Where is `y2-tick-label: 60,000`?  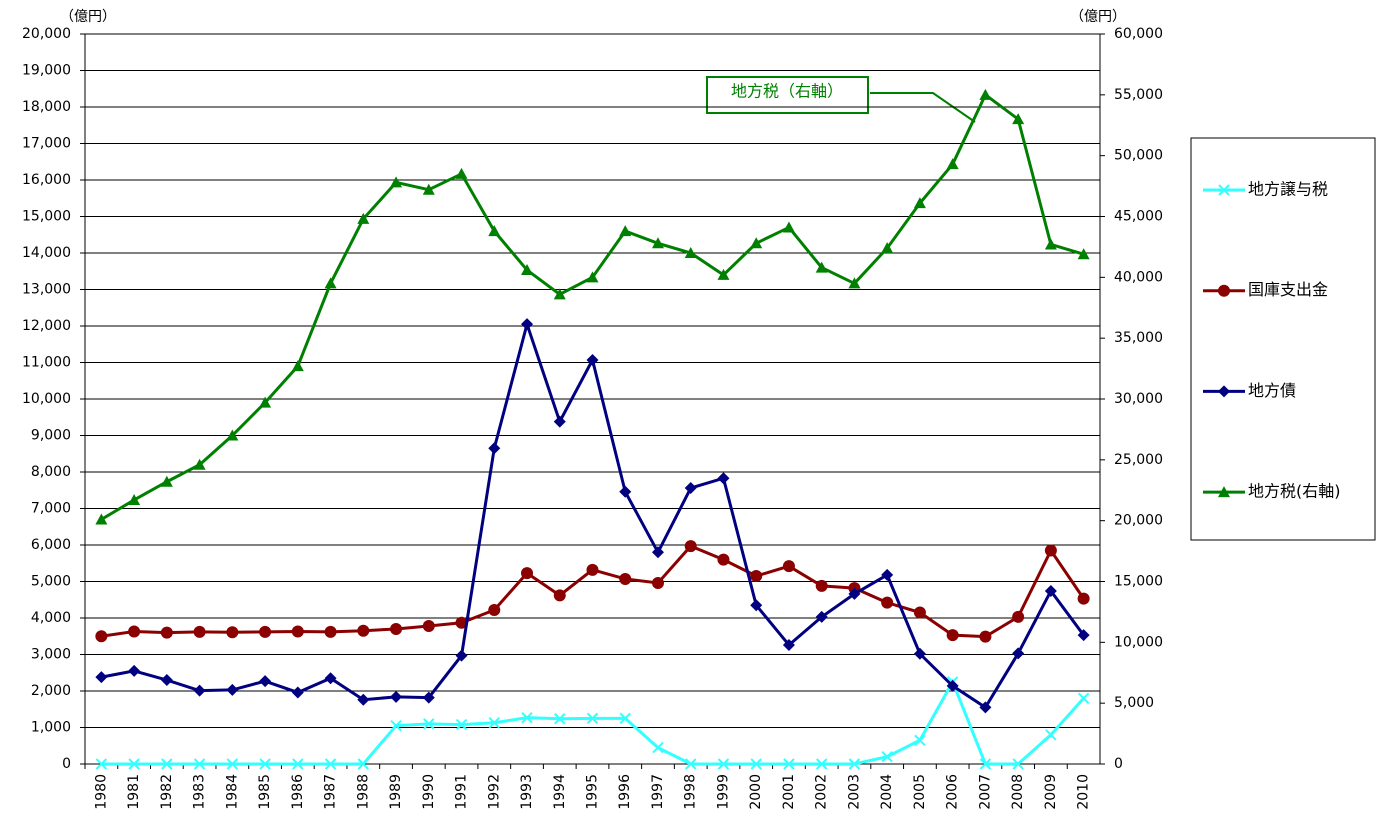 y2-tick-label: 60,000 is located at coordinates (1138, 34).